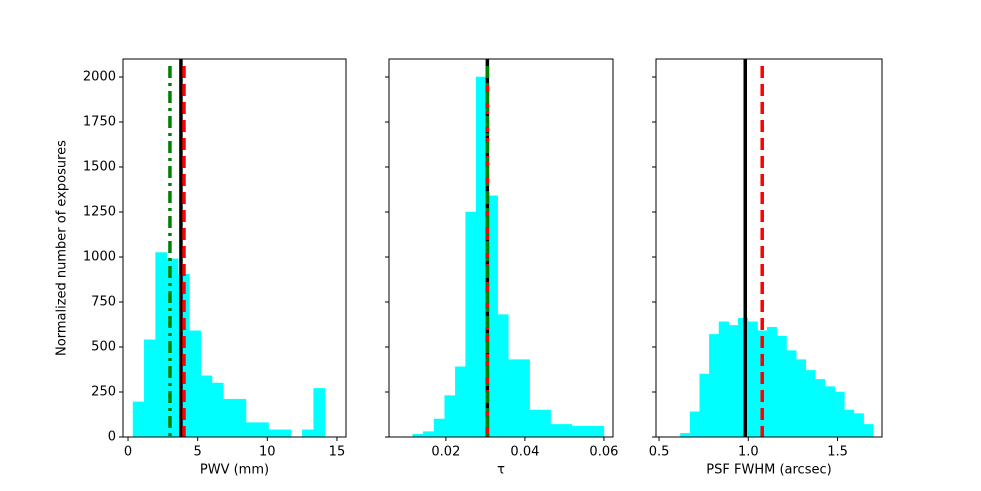 The width and height of the screenshot is (981, 491). I want to click on x-tick-label: 1.5, so click(837, 452).